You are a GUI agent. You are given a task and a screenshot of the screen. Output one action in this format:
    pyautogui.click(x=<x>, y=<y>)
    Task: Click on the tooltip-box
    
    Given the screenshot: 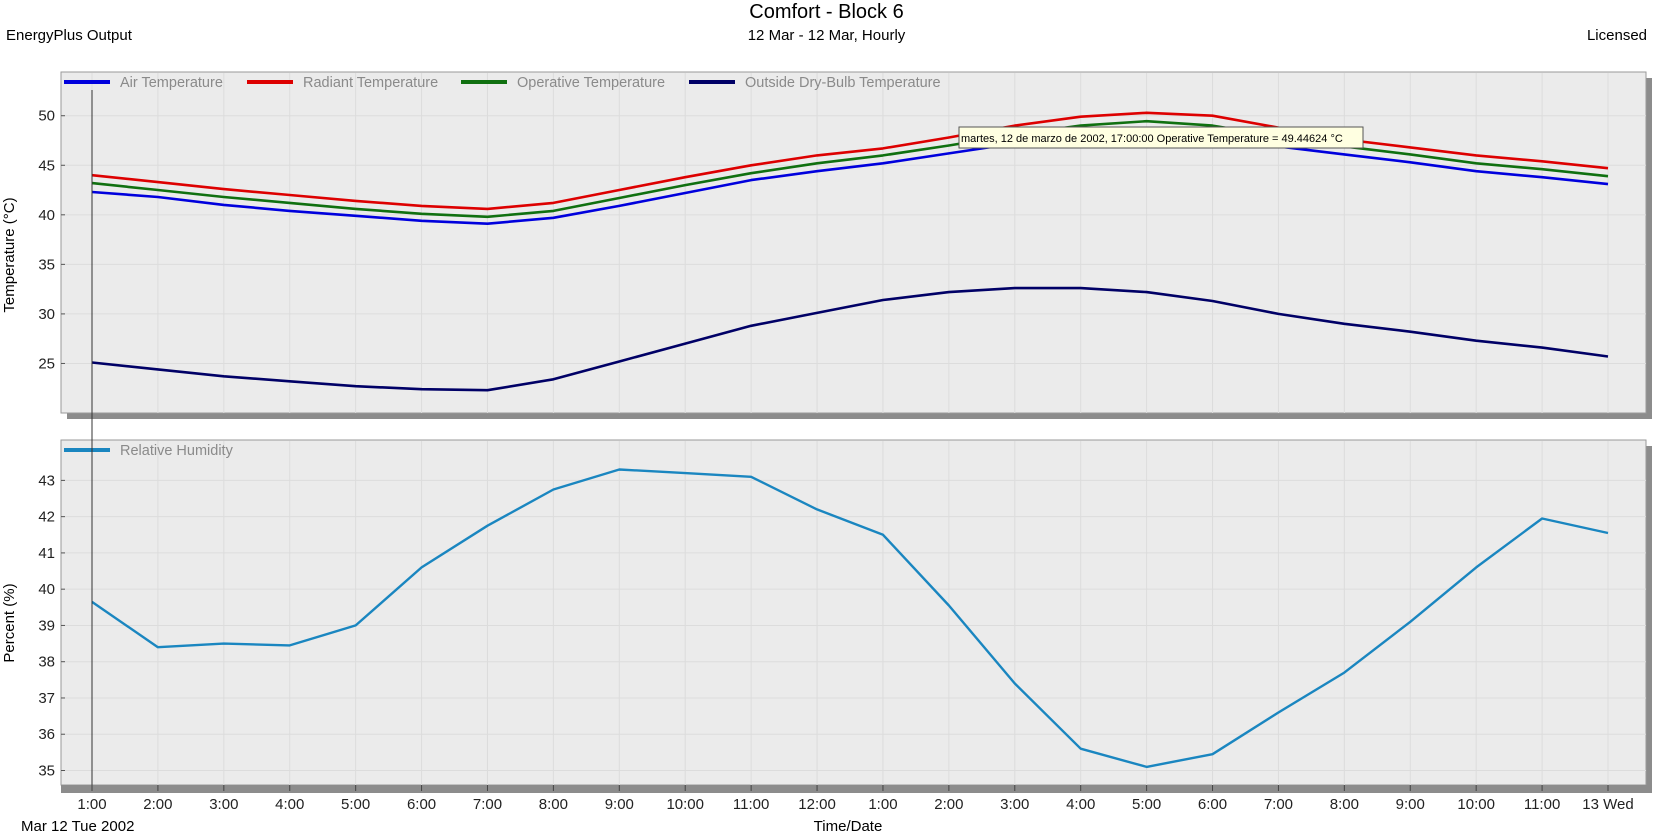 What is the action you would take?
    pyautogui.click(x=1161, y=137)
    